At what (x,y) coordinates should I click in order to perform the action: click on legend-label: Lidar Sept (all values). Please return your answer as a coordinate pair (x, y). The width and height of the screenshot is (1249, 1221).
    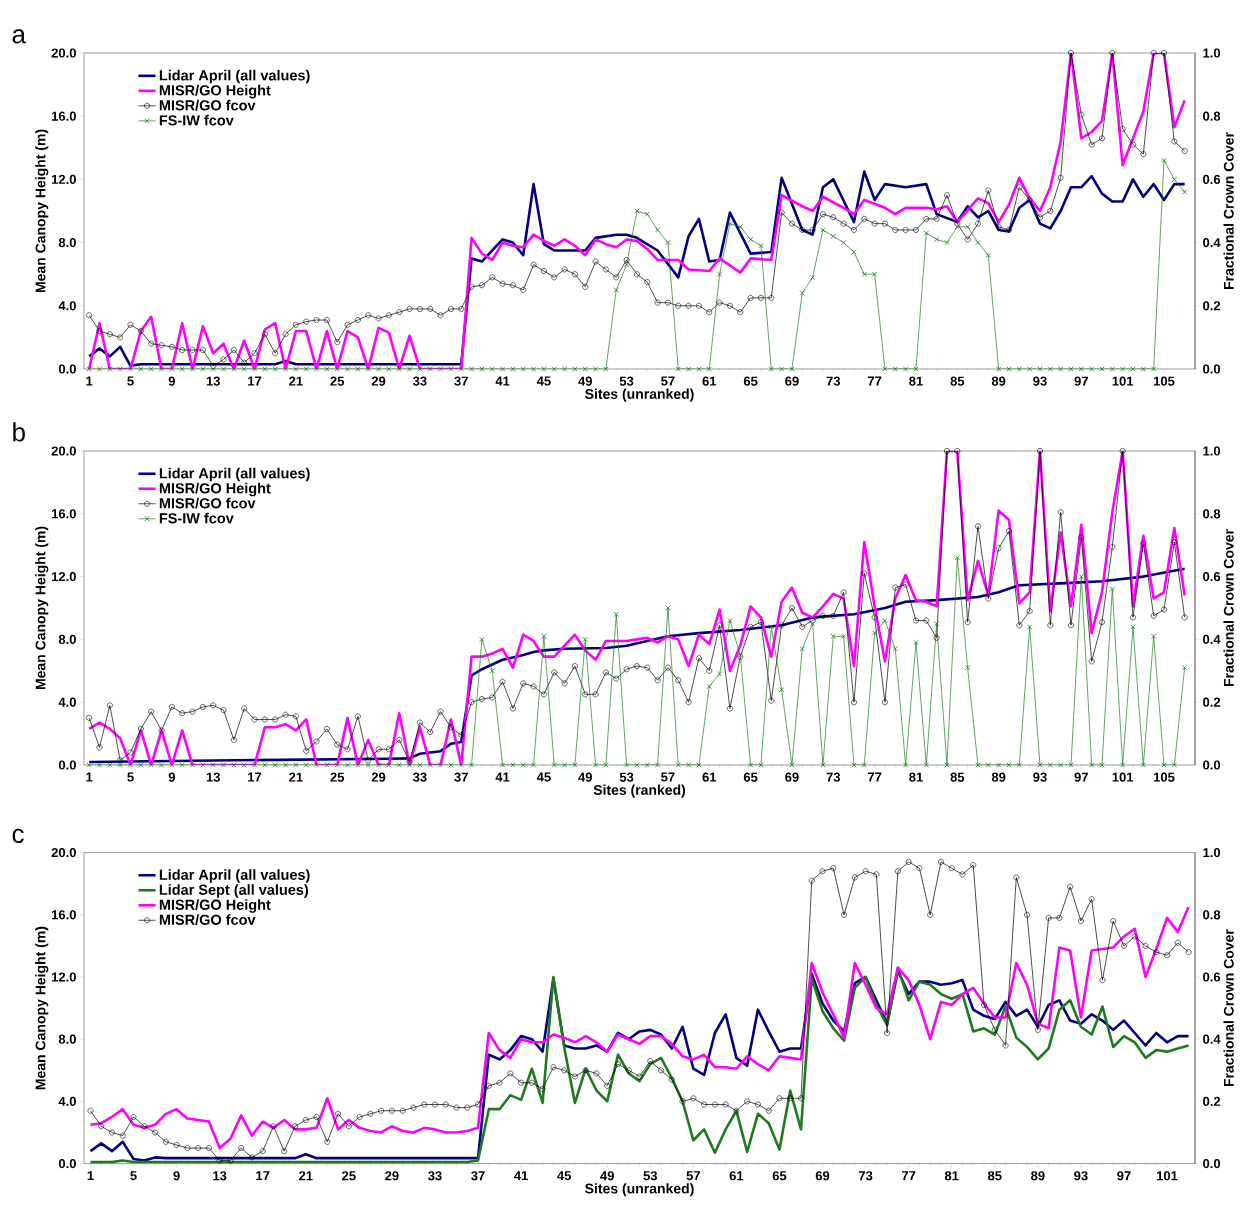
    Looking at the image, I should click on (234, 891).